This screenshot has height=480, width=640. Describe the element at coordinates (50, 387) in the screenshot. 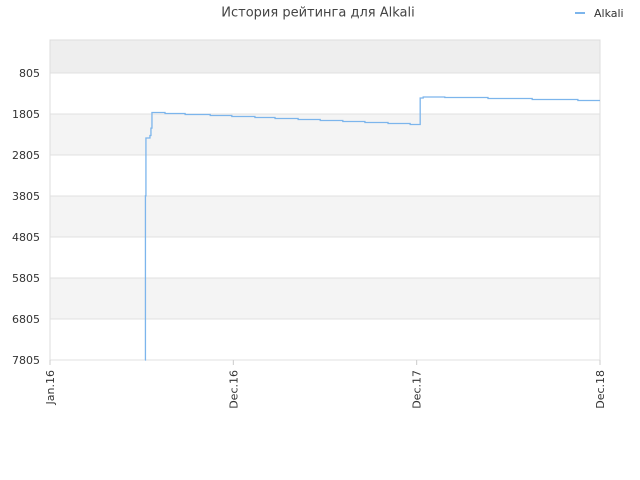

I see `x-tick-label: Jan.16` at that location.